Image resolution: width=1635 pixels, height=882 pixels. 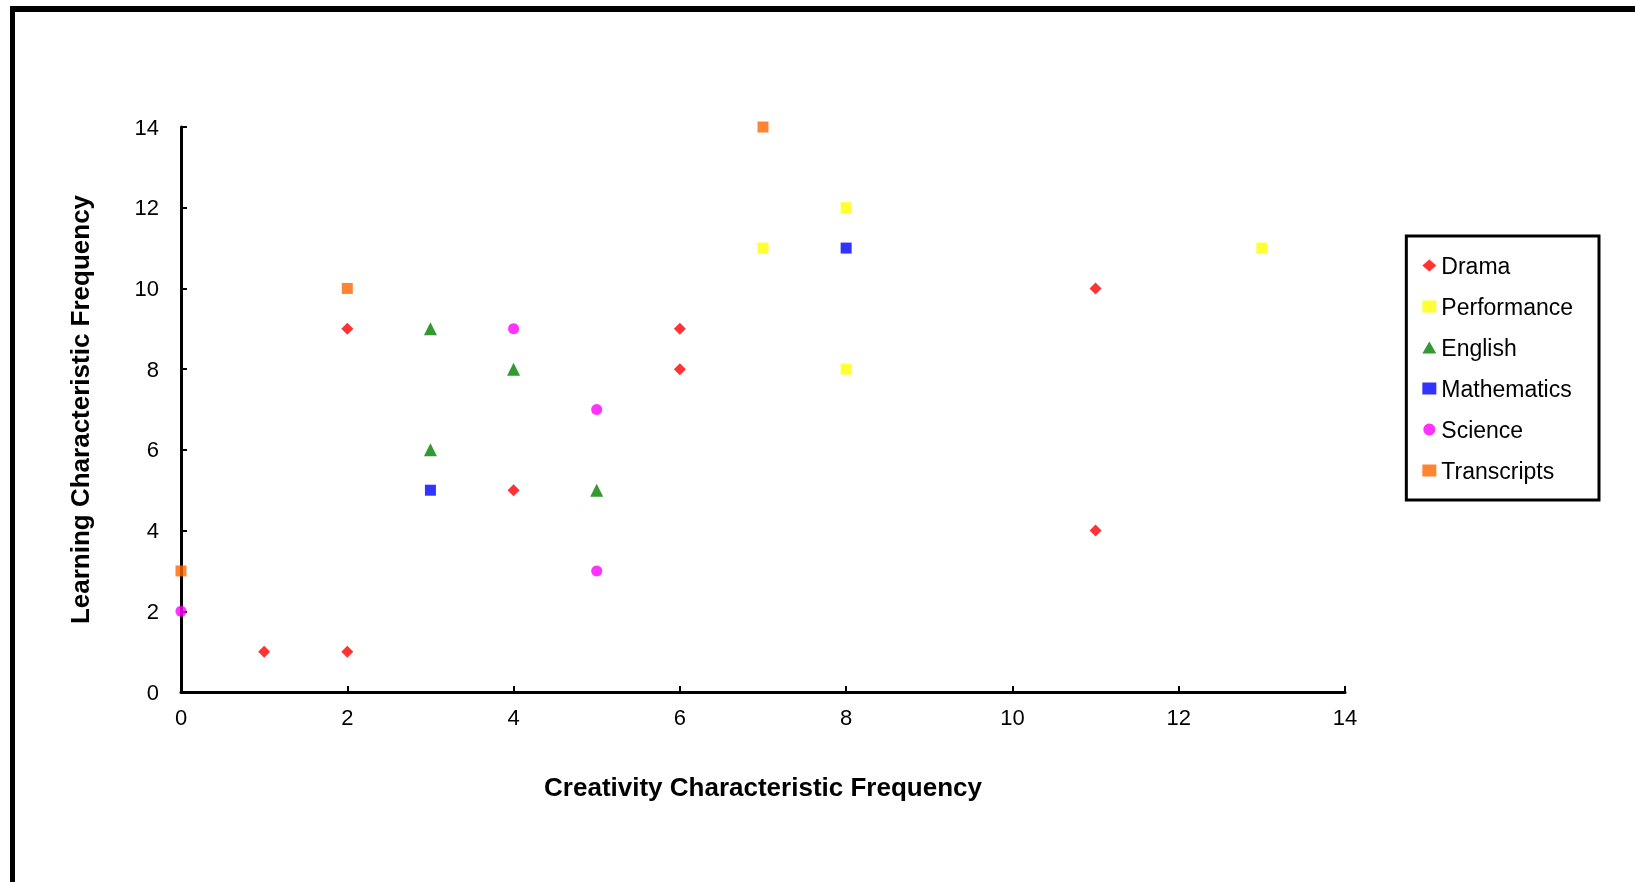 What do you see at coordinates (513, 717) in the screenshot?
I see `x-tick-label: 4` at bounding box center [513, 717].